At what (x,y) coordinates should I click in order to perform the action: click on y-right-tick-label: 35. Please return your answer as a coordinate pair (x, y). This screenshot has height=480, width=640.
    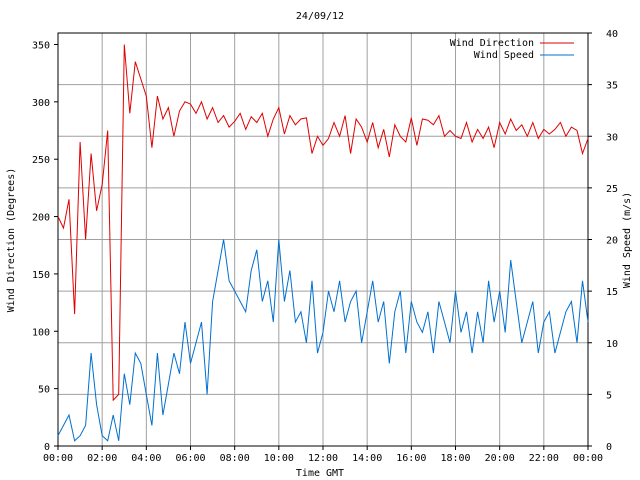
    Looking at the image, I should click on (612, 86).